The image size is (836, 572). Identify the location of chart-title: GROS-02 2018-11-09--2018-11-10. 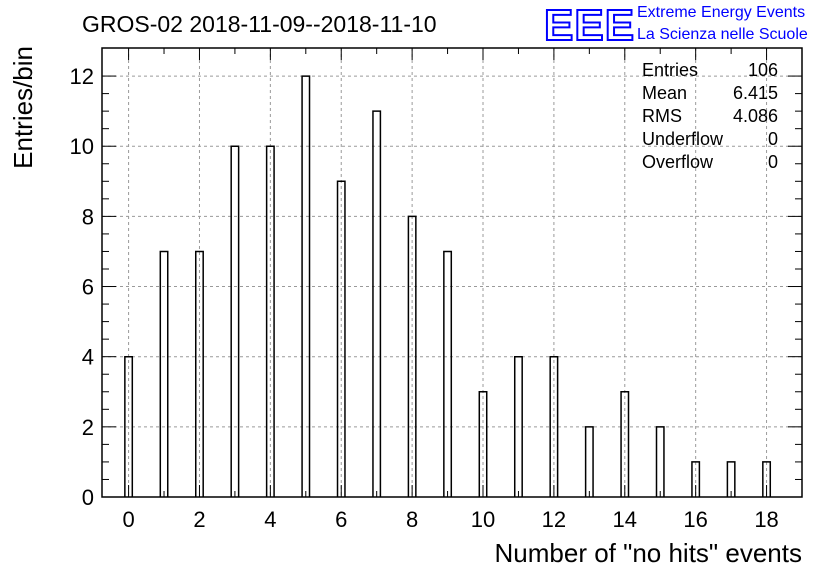
(259, 24).